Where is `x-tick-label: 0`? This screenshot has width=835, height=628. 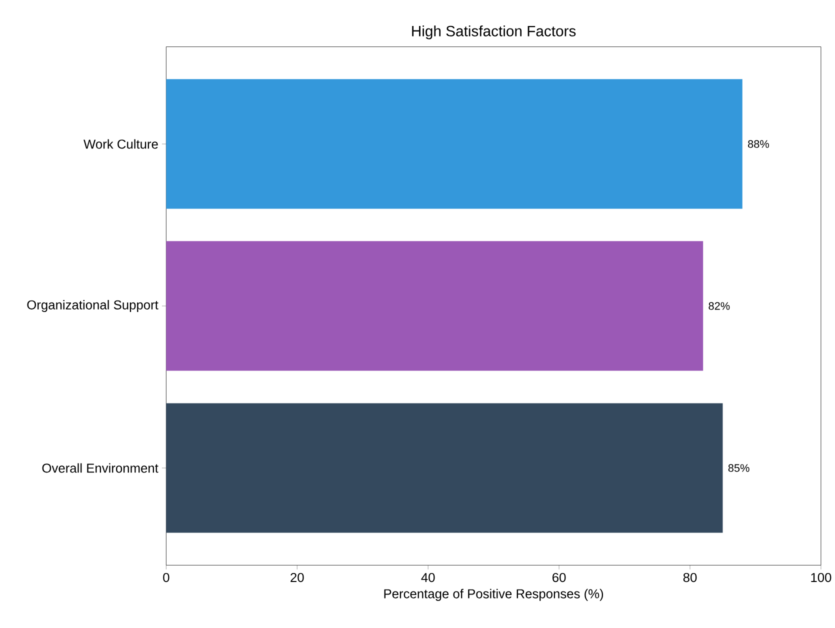
x-tick-label: 0 is located at coordinates (166, 577).